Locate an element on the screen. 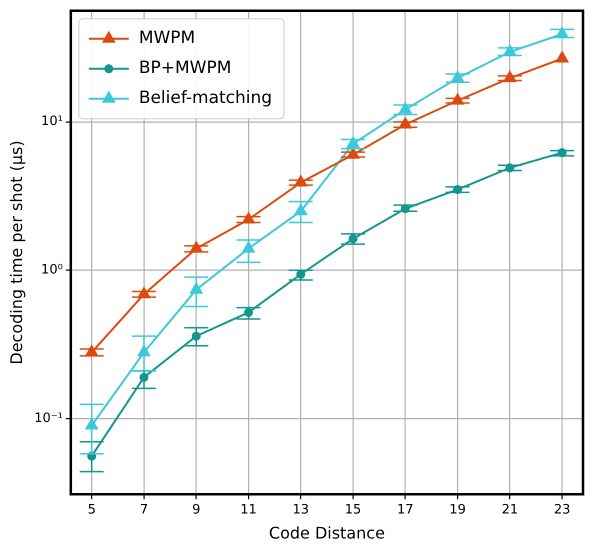 The width and height of the screenshot is (593, 550). x-tick-label: 21 is located at coordinates (510, 510).